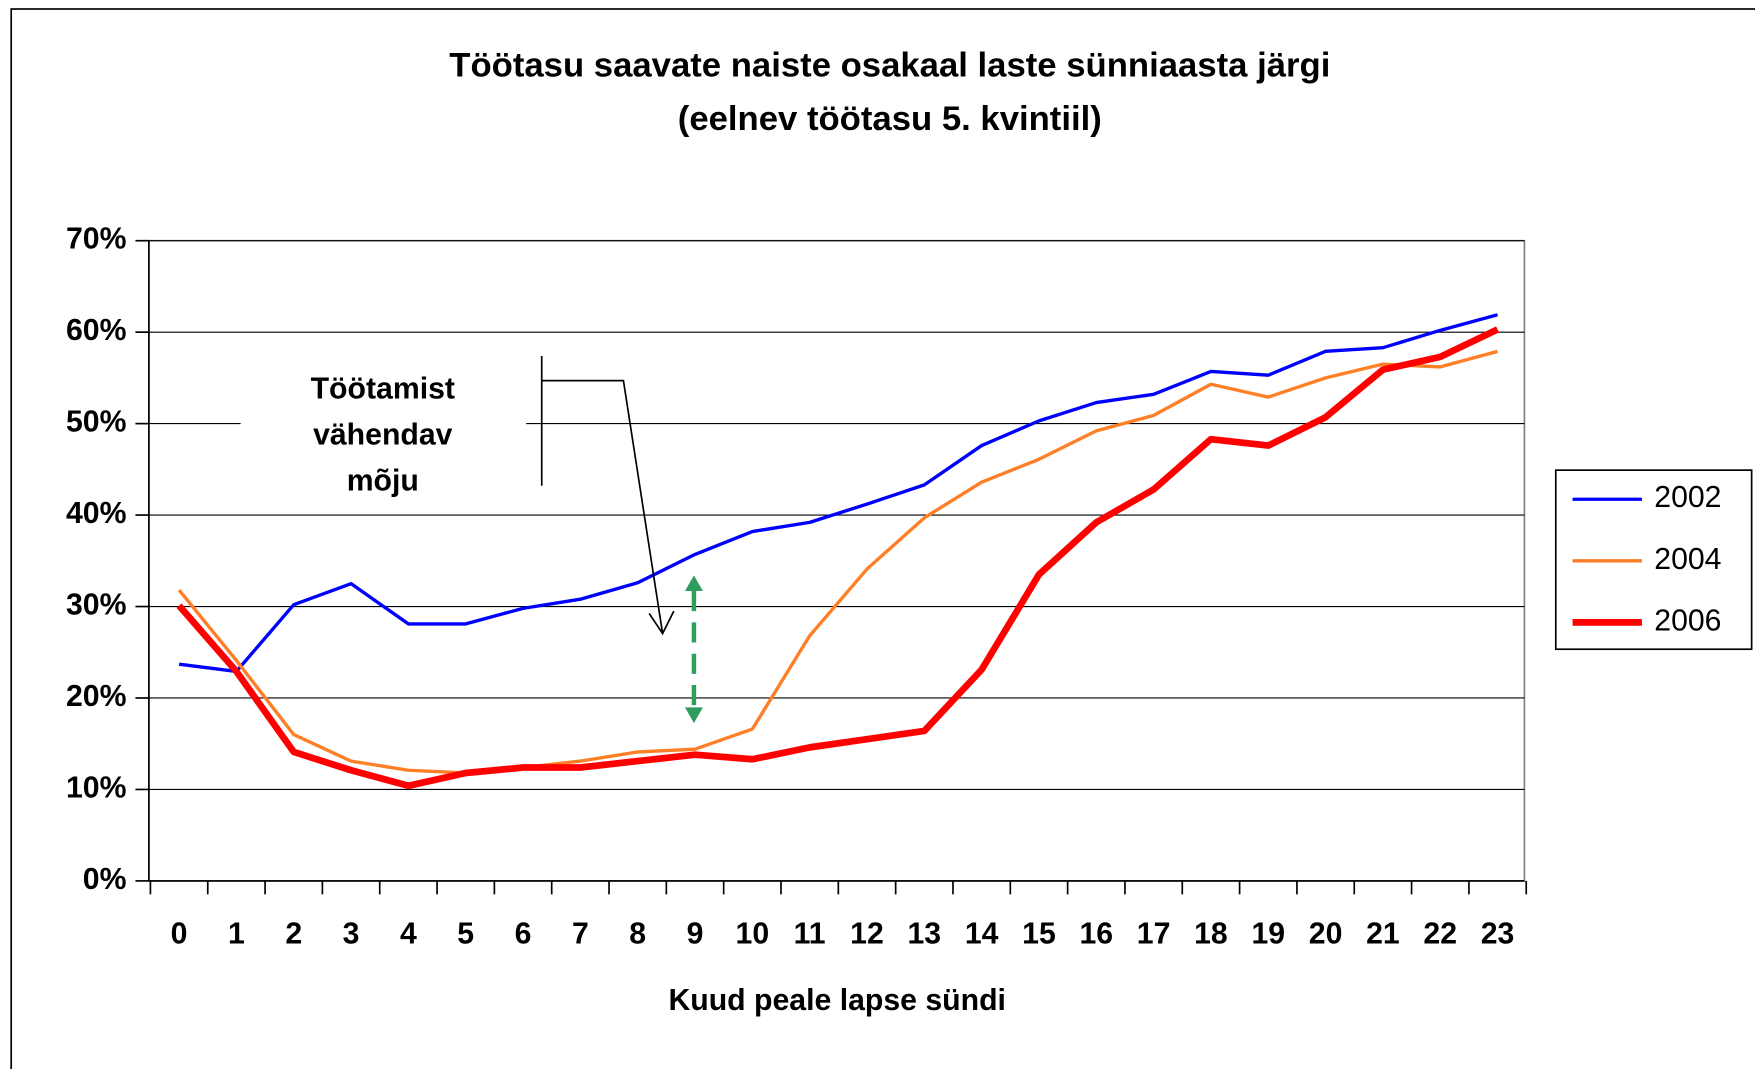  I want to click on x-tick-label: 20, so click(1326, 934).